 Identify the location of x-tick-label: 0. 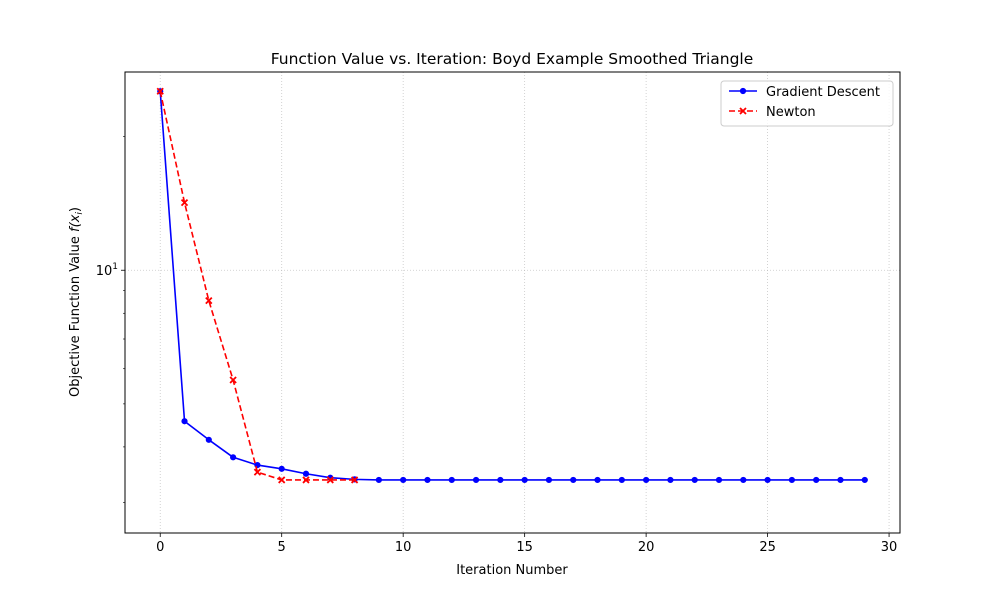
(160, 547).